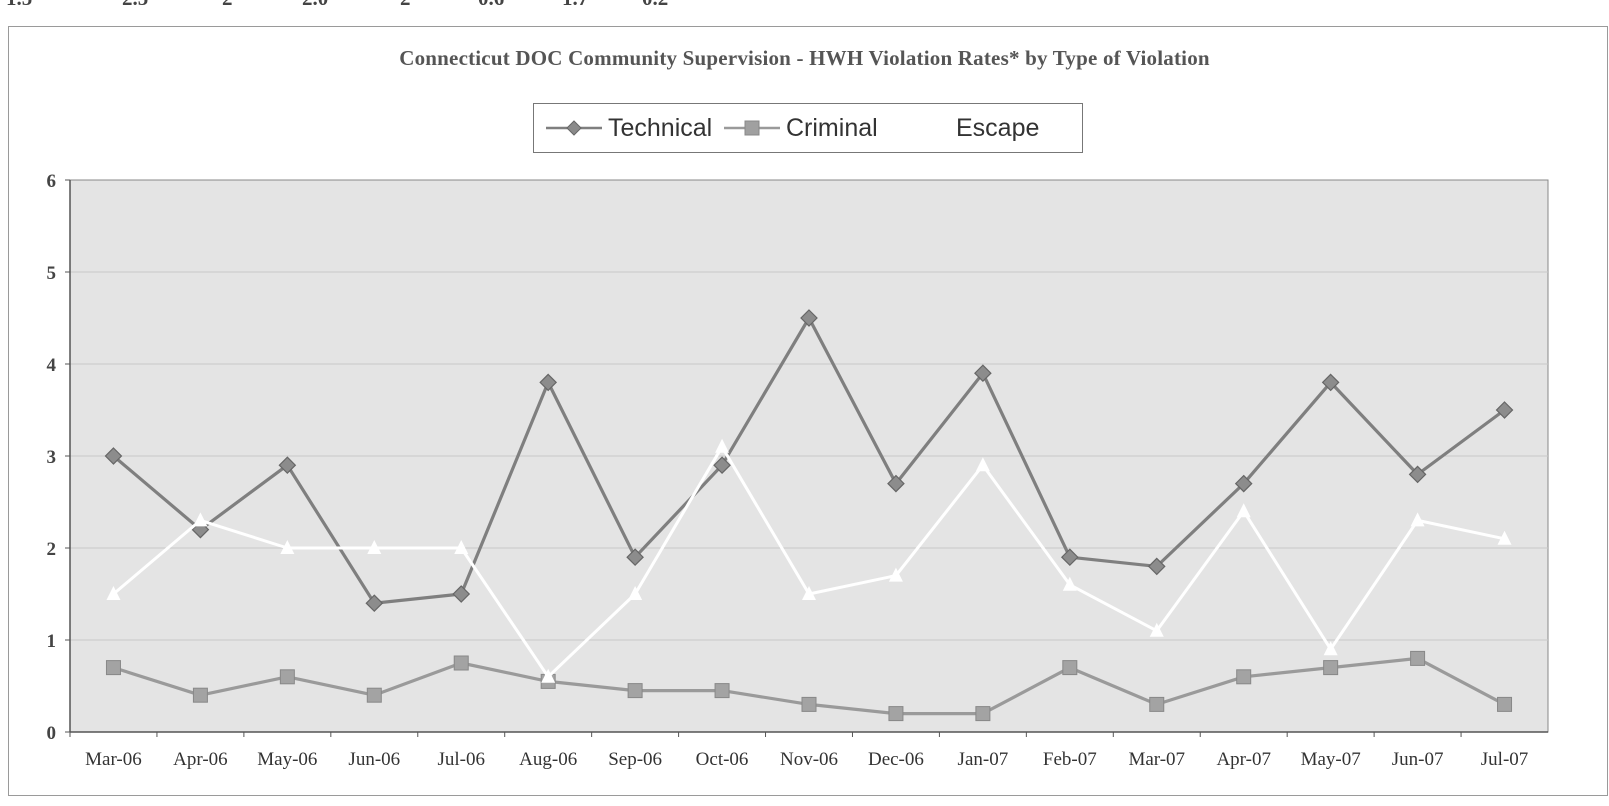  I want to click on top-row-value: 1.7, so click(575, 5).